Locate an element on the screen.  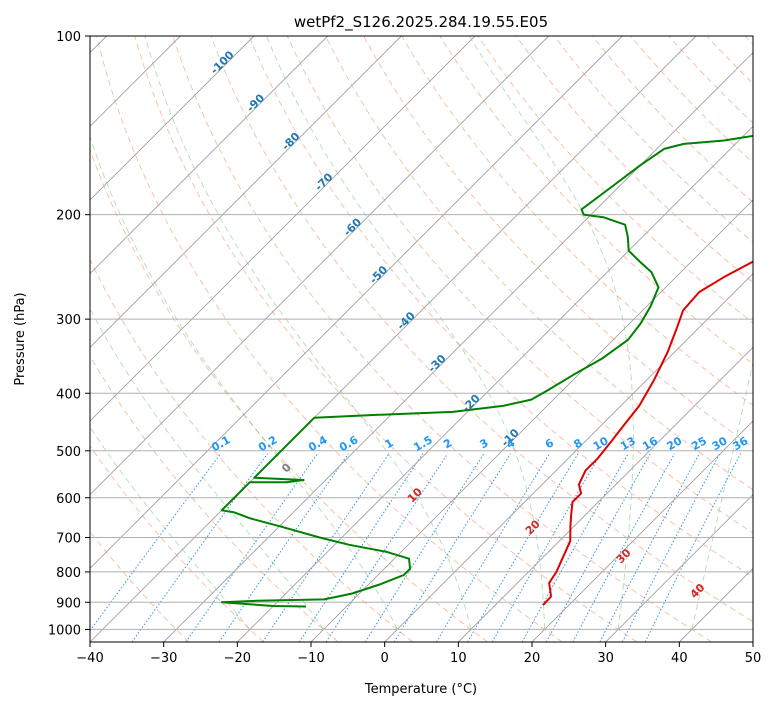
temperature-line is located at coordinates (647, 433).